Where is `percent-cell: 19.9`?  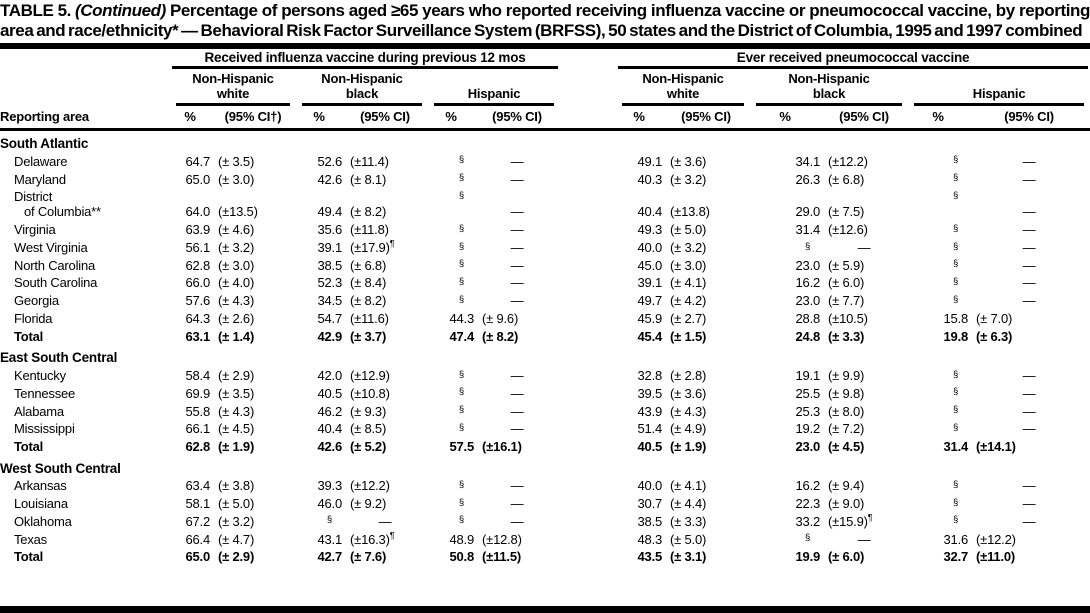
percent-cell: 19.9 is located at coordinates (808, 557).